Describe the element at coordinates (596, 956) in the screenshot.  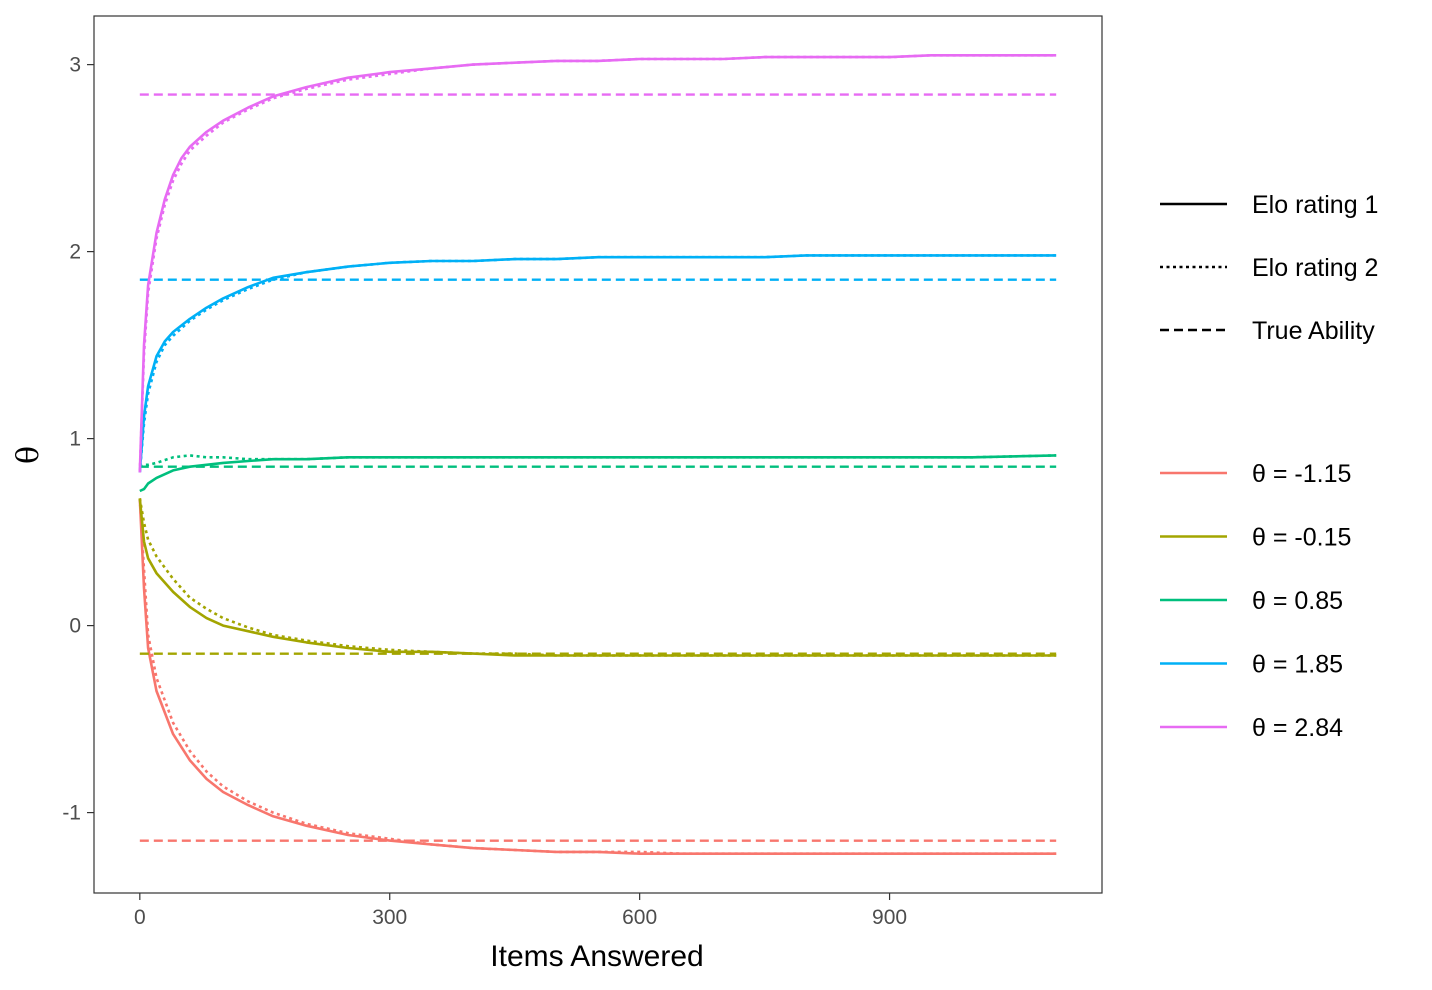
I see `x-axis-title: Items Answered` at that location.